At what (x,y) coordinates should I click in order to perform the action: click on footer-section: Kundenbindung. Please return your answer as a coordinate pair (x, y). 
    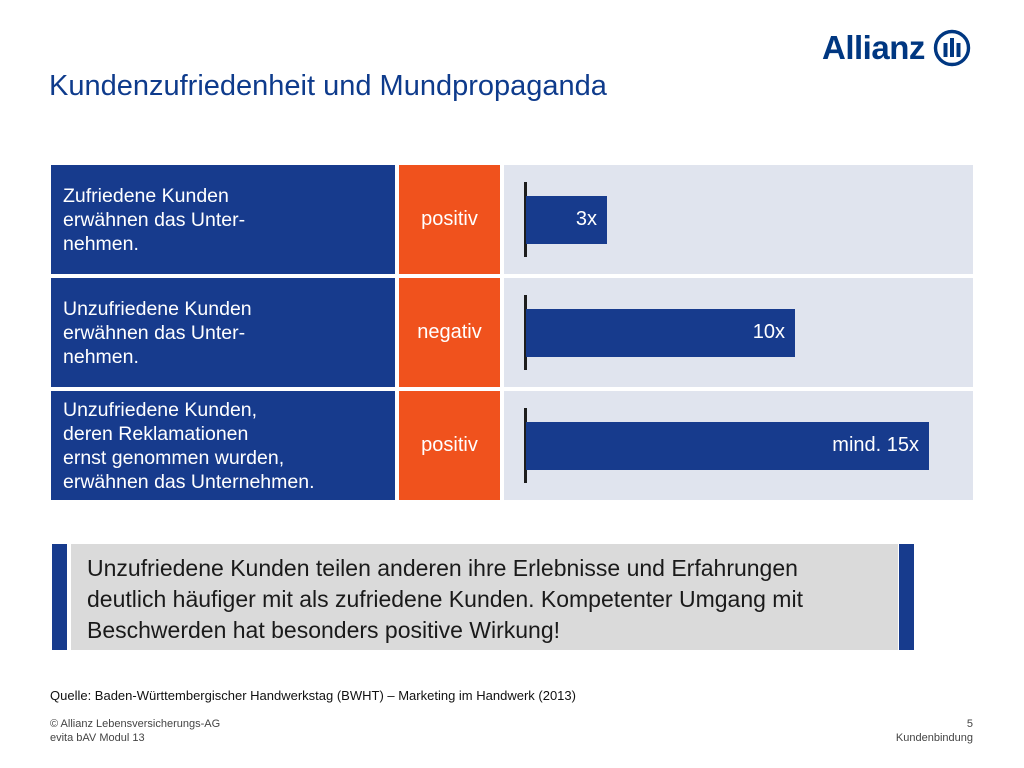
    Looking at the image, I should click on (934, 738).